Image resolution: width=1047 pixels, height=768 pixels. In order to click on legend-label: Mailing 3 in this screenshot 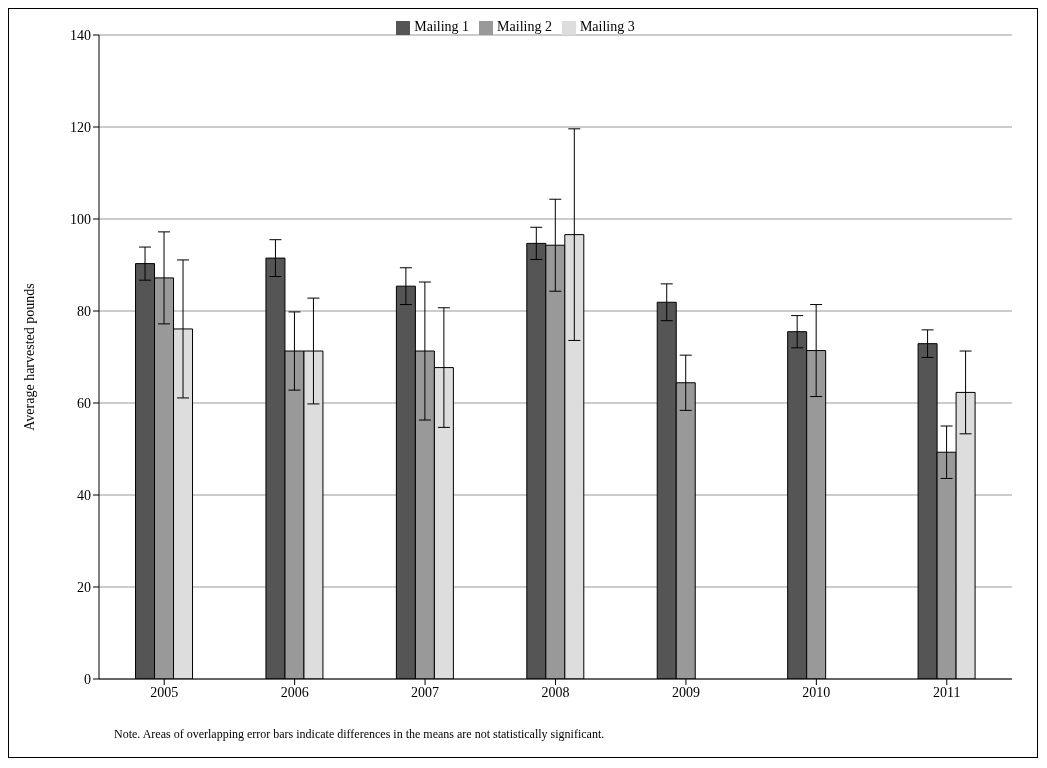, I will do `click(607, 26)`.